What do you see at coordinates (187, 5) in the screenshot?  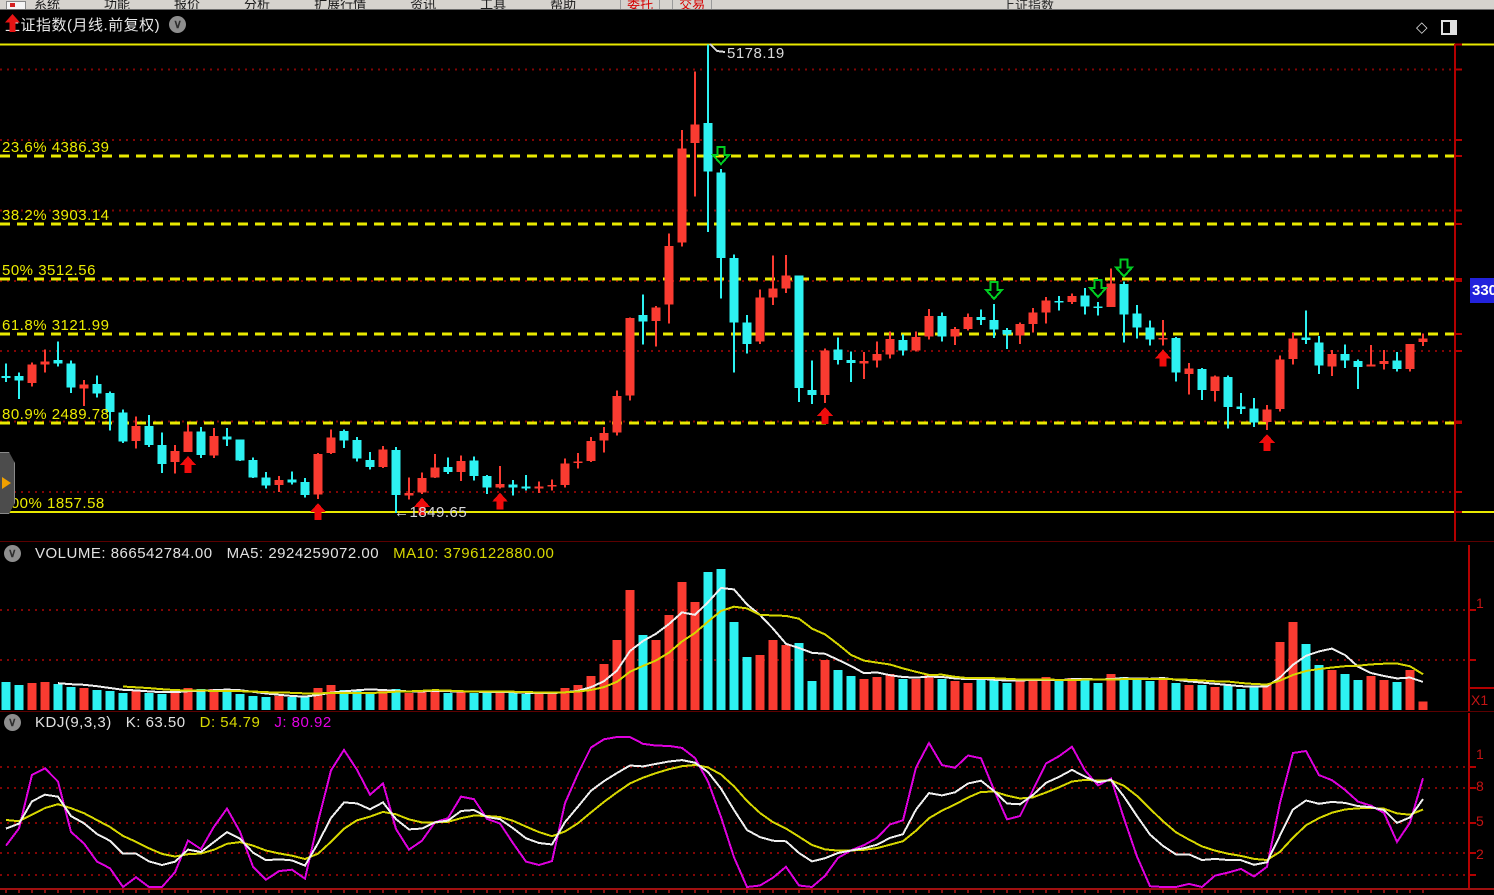 I see `menu-item-quotes: 报价` at bounding box center [187, 5].